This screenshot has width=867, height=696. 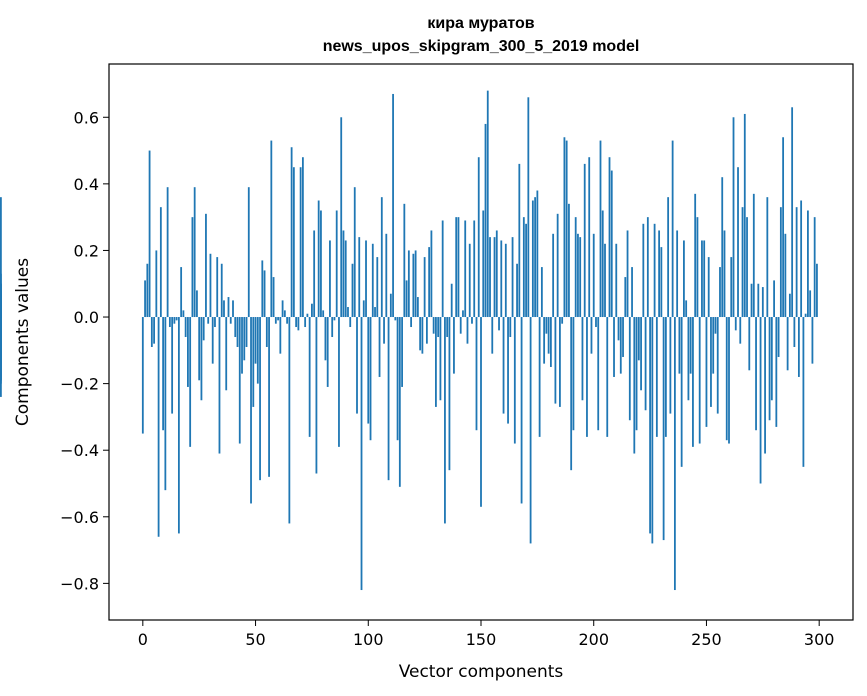 What do you see at coordinates (593, 639) in the screenshot?
I see `x-tick-label: 200` at bounding box center [593, 639].